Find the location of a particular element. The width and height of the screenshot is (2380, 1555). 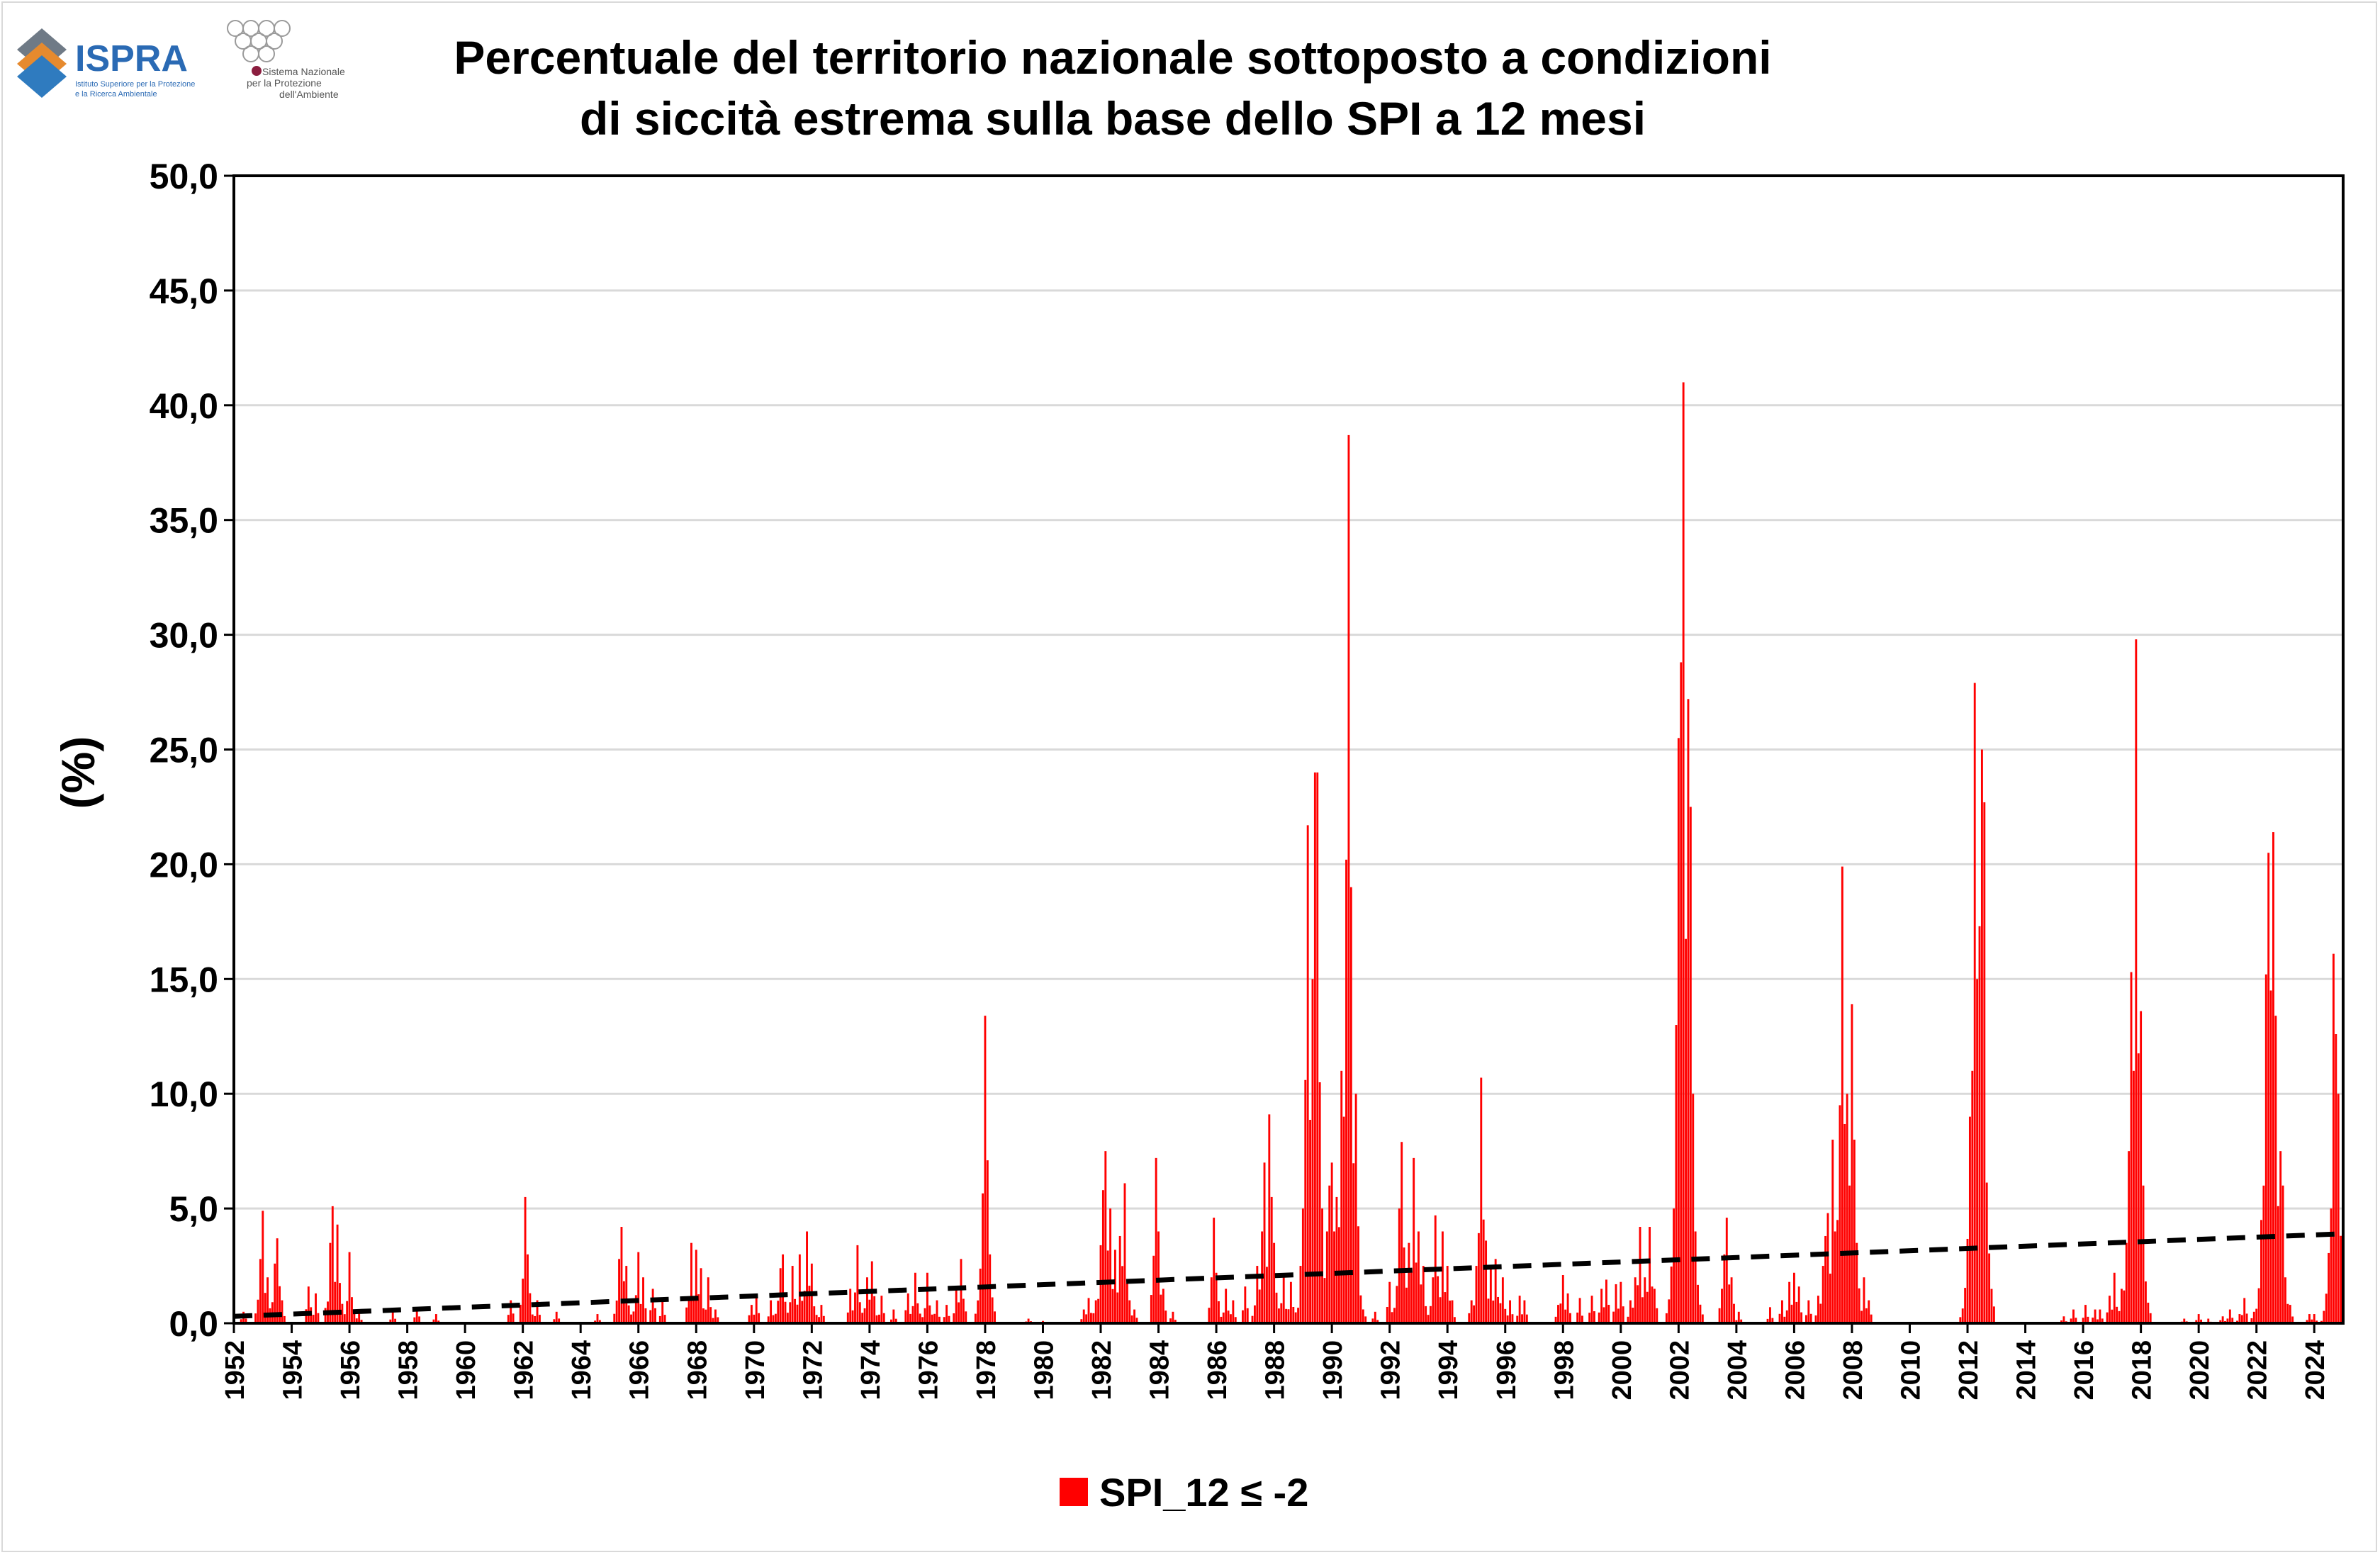

x-tick-label: 1996 is located at coordinates (1507, 1370).